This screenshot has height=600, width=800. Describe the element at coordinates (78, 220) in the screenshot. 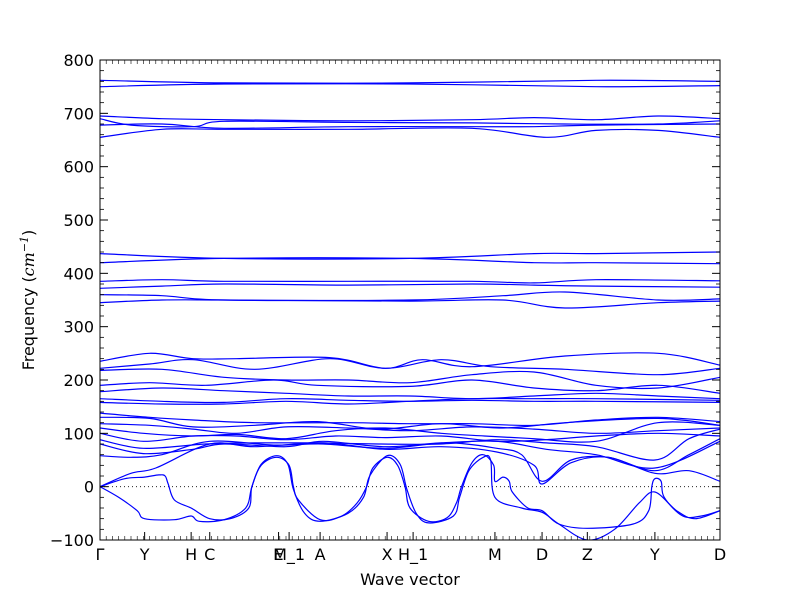

I see `y-tick-label: 500` at that location.